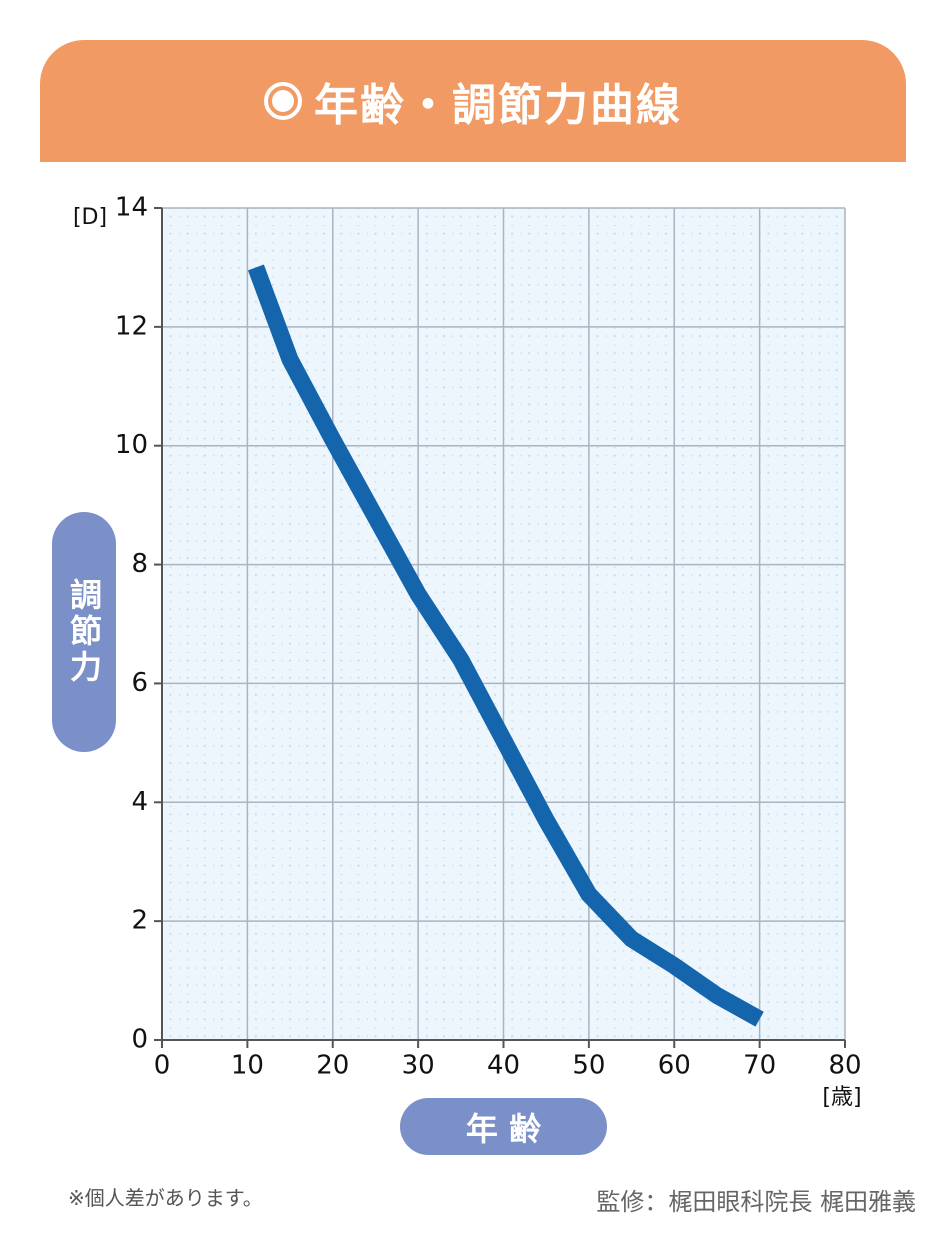  Describe the element at coordinates (139, 921) in the screenshot. I see `y-tick-label: 2` at that location.